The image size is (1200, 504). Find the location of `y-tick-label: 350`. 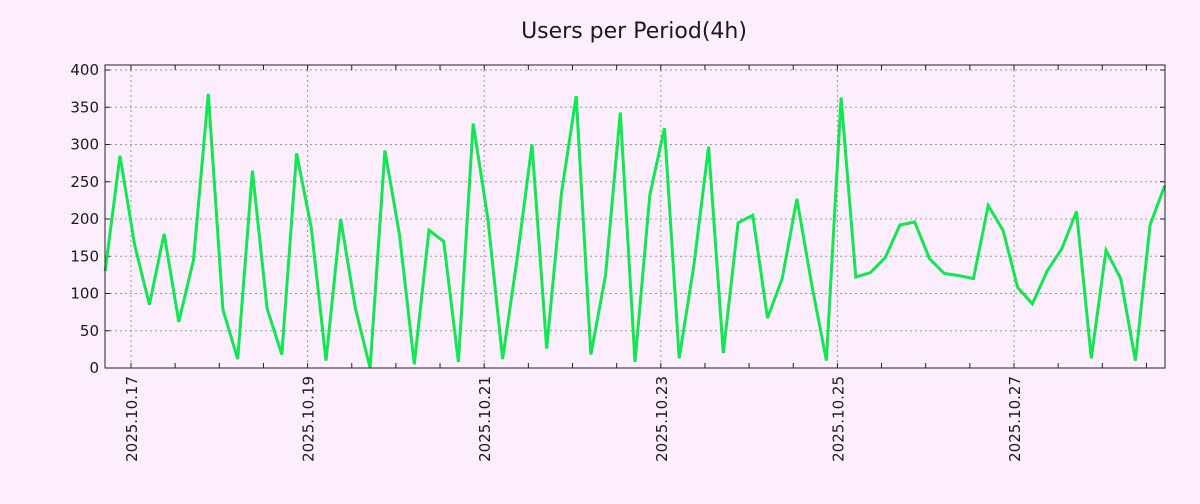

y-tick-label: 350 is located at coordinates (84, 107).